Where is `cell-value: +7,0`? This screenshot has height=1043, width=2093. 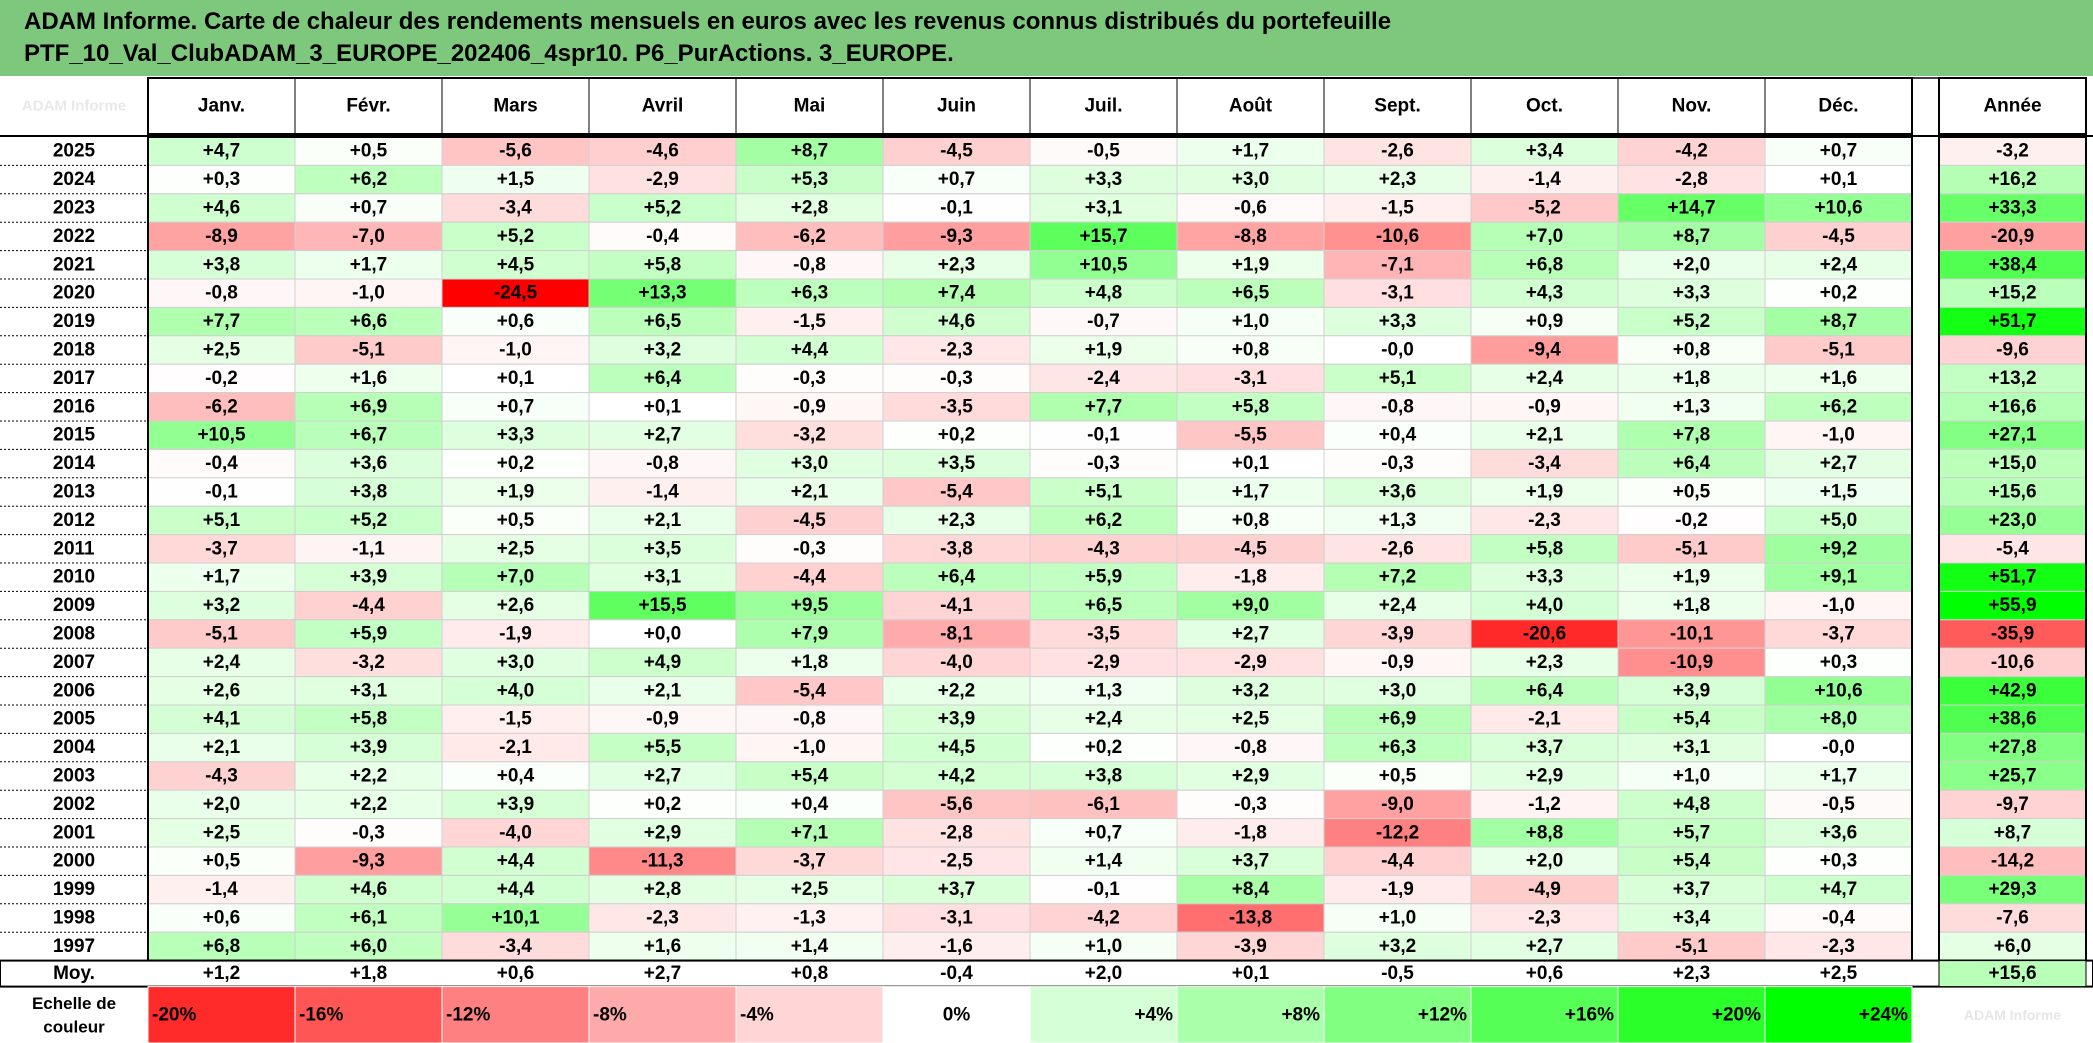 cell-value: +7,0 is located at coordinates (1545, 236).